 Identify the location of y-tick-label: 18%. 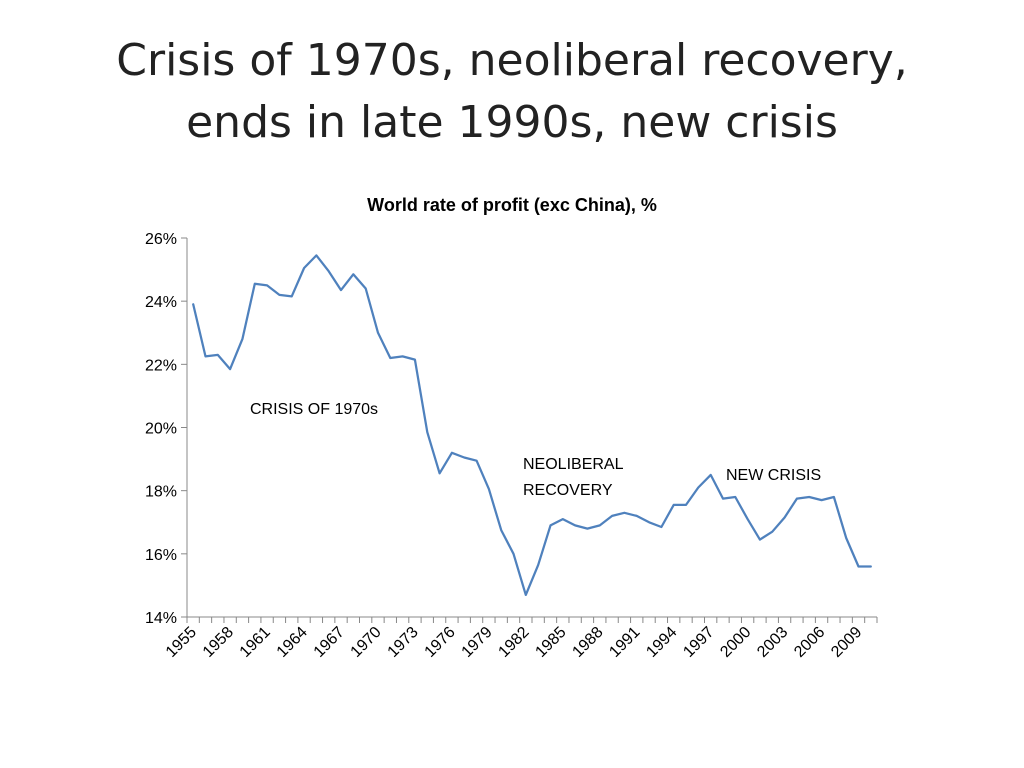
(161, 492).